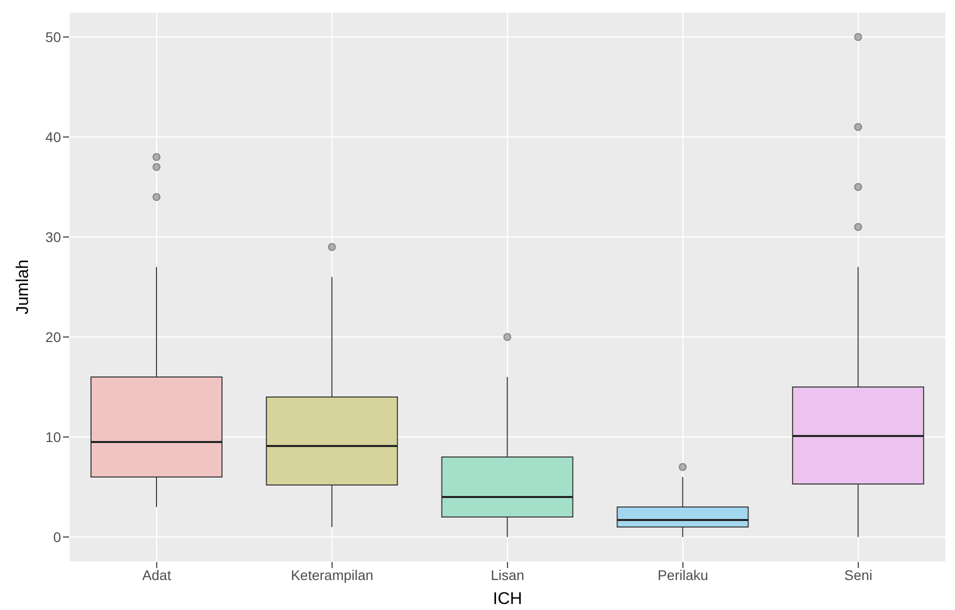 This screenshot has width=955, height=610. I want to click on x-axis-title: ICH, so click(507, 598).